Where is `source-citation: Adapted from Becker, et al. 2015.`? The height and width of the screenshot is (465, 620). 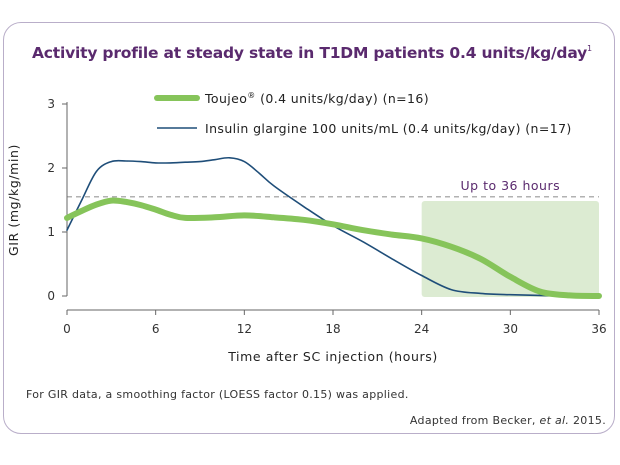 source-citation: Adapted from Becker, et al. 2015. is located at coordinates (508, 420).